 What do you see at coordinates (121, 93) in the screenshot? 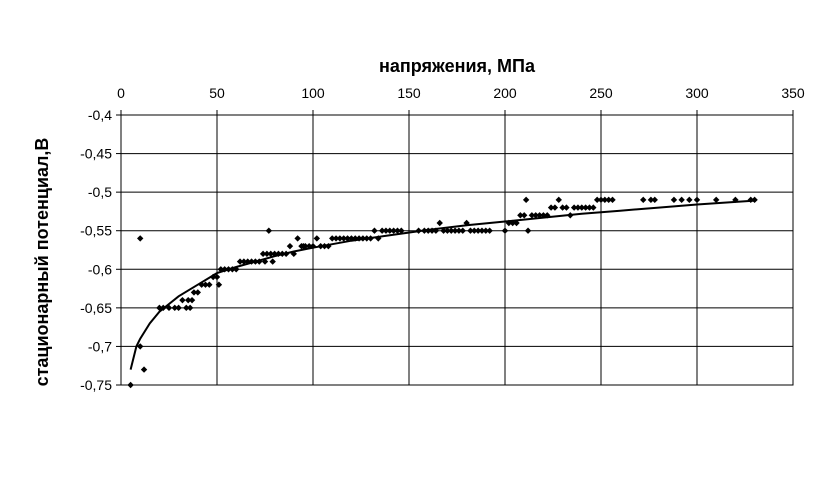
I see `x-tick-label: 0` at bounding box center [121, 93].